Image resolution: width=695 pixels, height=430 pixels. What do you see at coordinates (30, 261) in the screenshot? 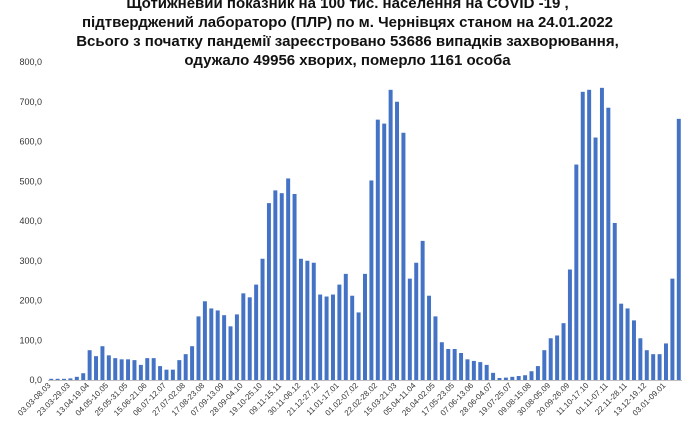
I see `y-tick-label: 300,0` at bounding box center [30, 261].